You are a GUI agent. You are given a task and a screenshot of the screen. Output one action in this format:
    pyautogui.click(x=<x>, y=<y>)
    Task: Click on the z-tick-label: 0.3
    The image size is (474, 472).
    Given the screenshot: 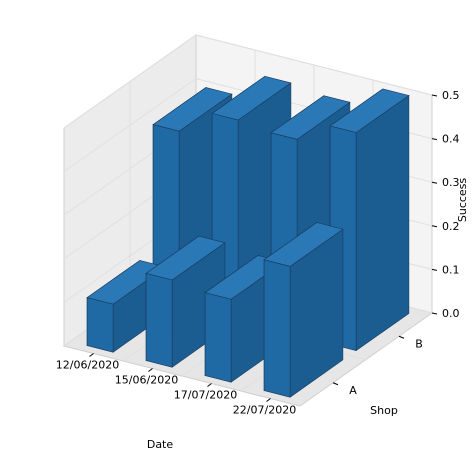 What is the action you would take?
    pyautogui.click(x=451, y=182)
    